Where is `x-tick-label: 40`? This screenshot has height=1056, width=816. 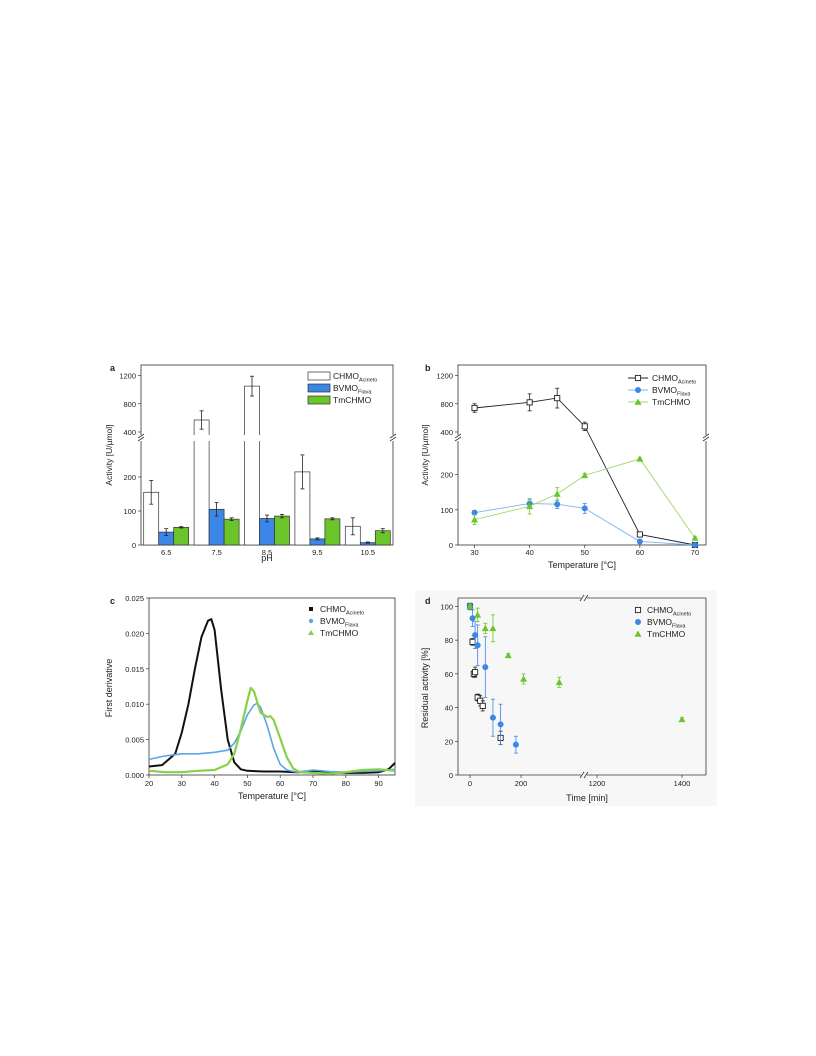 x-tick-label: 40 is located at coordinates (529, 552).